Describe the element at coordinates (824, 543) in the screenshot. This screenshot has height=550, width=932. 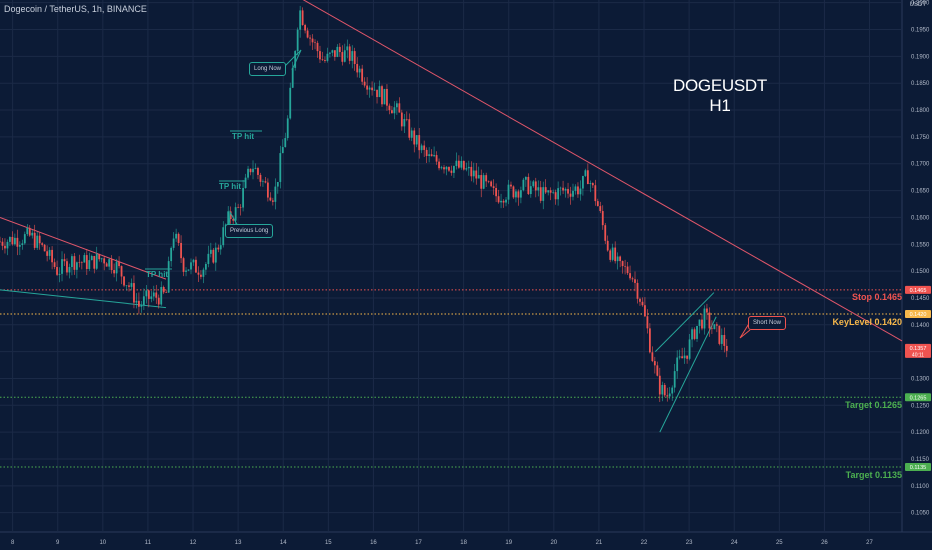
I see `x-tick-label-18: 26` at that location.